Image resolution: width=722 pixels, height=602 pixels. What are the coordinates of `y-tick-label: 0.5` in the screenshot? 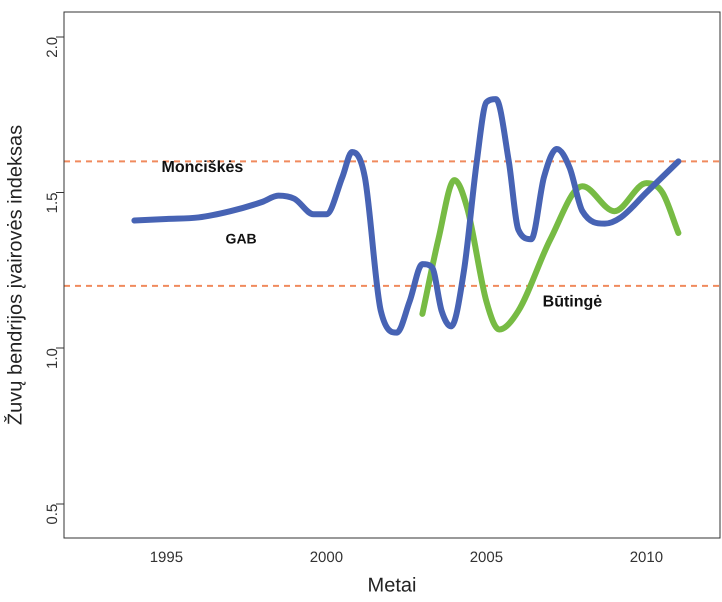 It's located at (53, 514).